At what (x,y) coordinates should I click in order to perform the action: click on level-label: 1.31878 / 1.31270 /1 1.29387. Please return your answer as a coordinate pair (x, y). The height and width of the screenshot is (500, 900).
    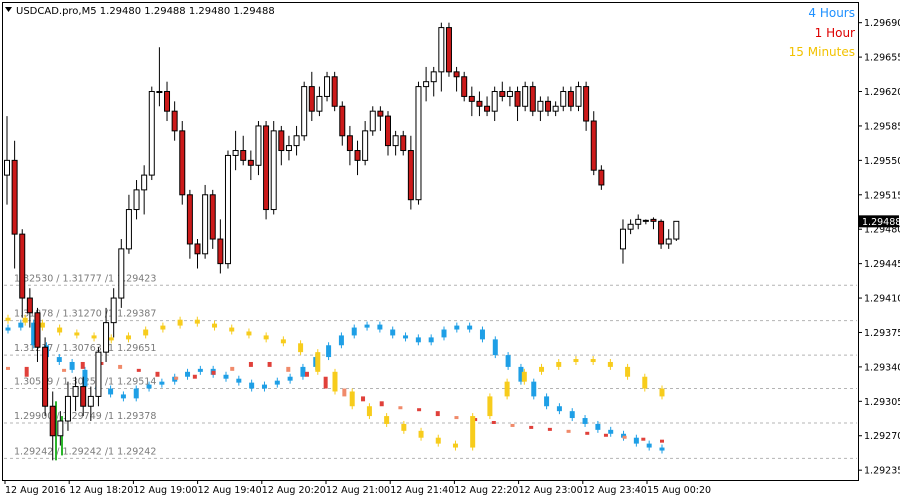
    Looking at the image, I should click on (85, 314).